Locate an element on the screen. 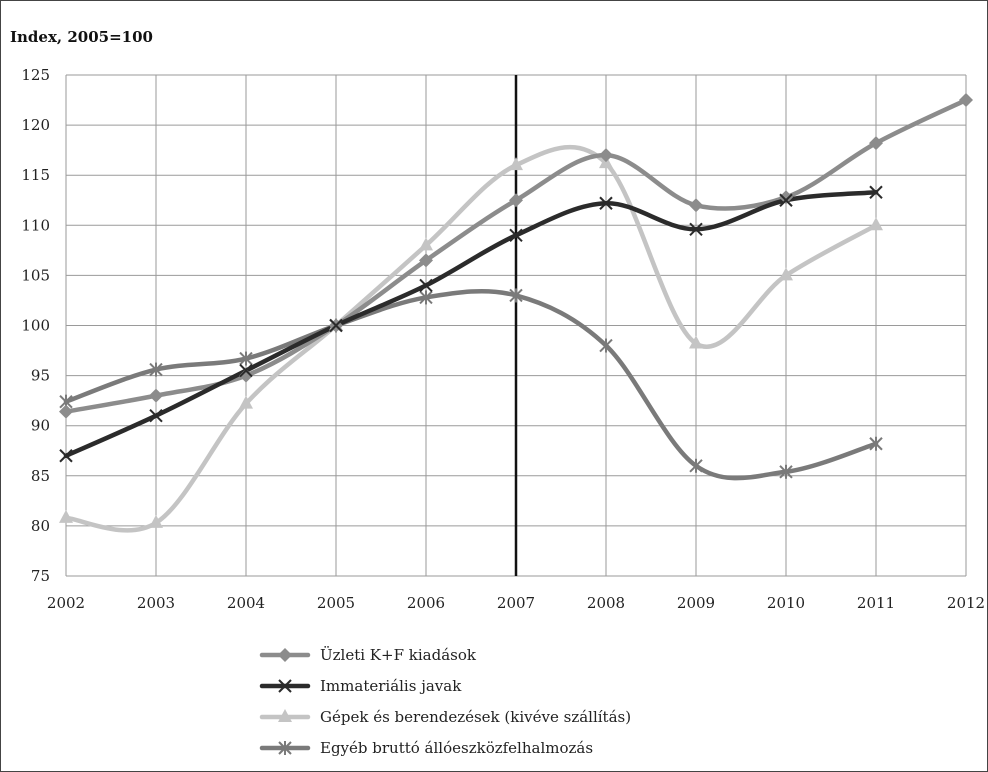  y-tick-label: 75 is located at coordinates (40, 576).